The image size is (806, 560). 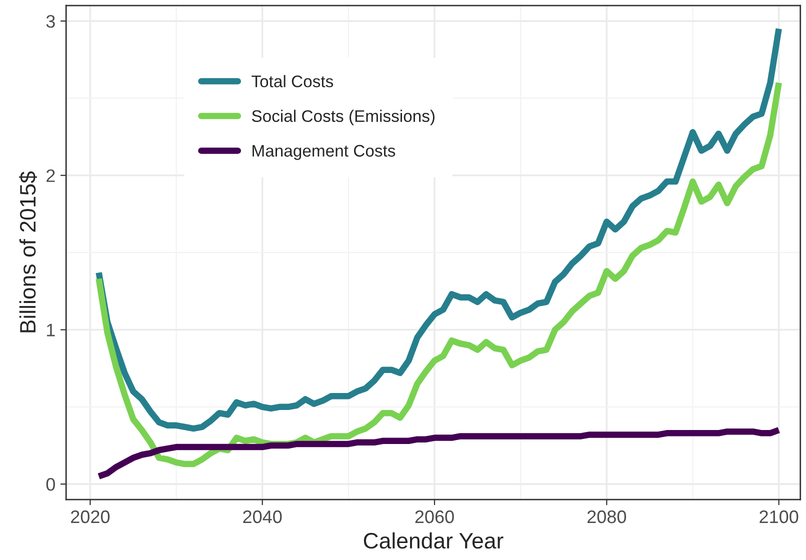 I want to click on y-tick-label: 1, so click(x=51, y=330).